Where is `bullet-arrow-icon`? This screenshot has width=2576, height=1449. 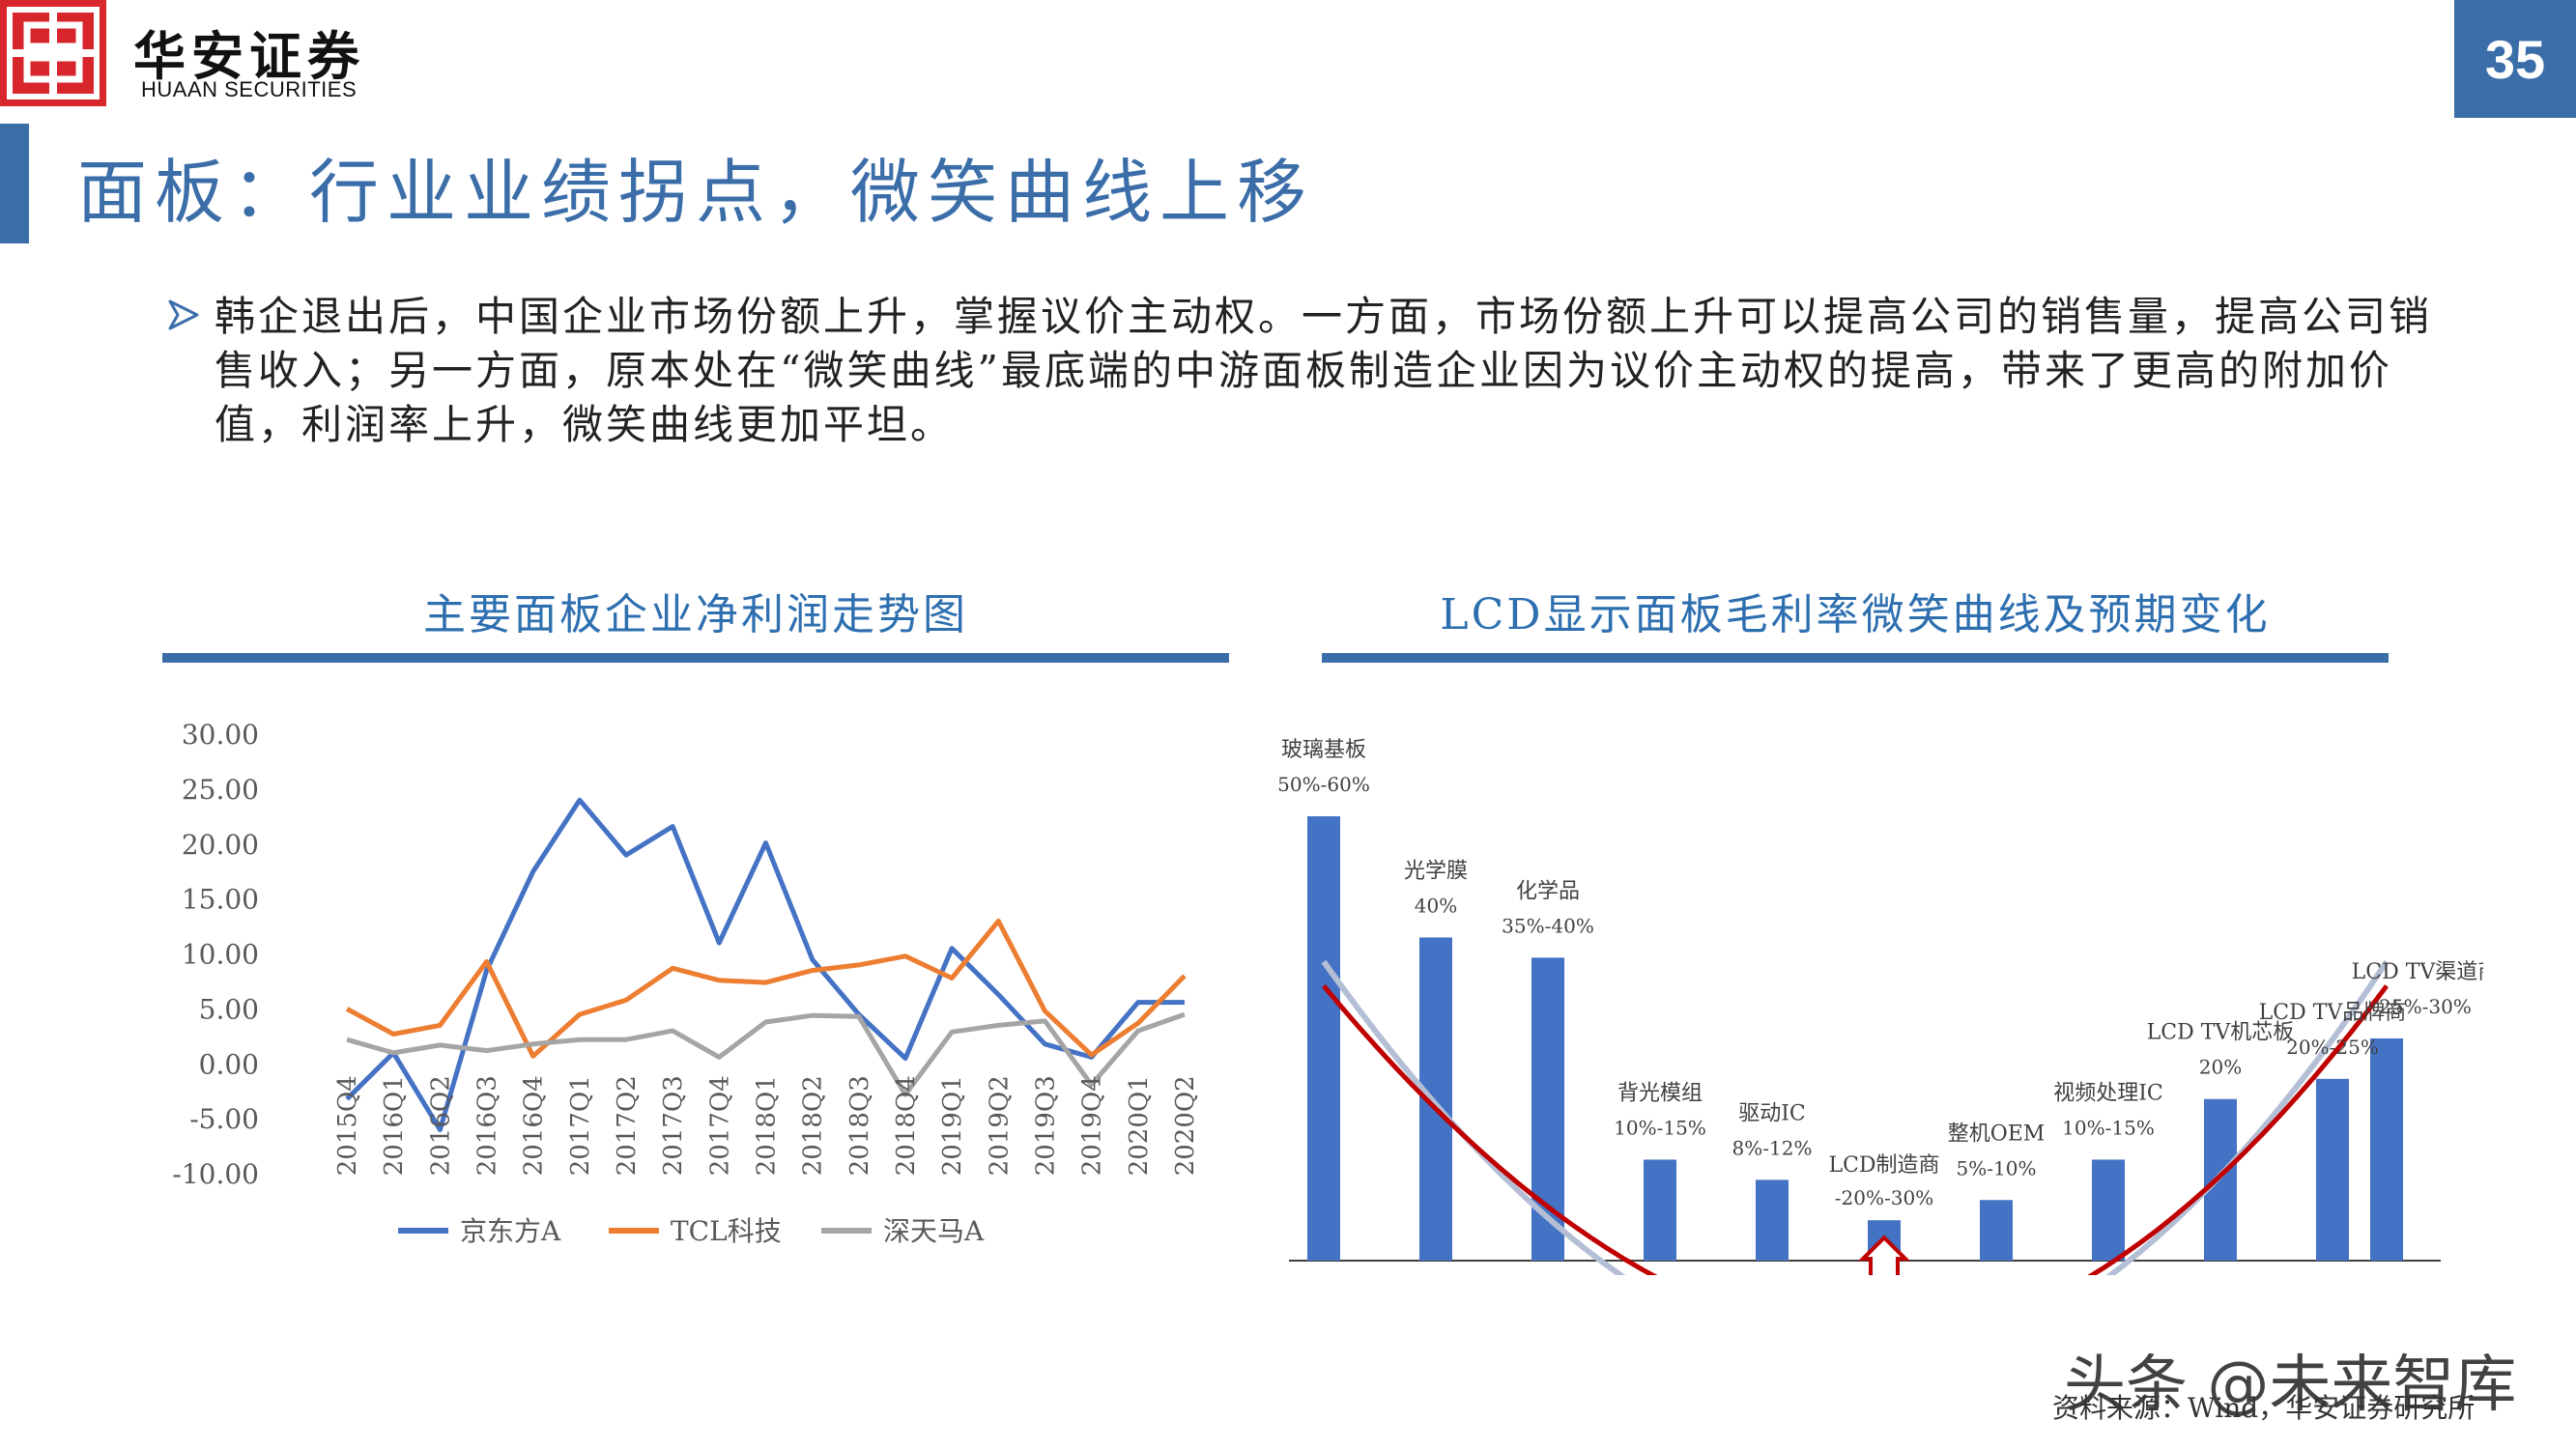
bullet-arrow-icon is located at coordinates (184, 314).